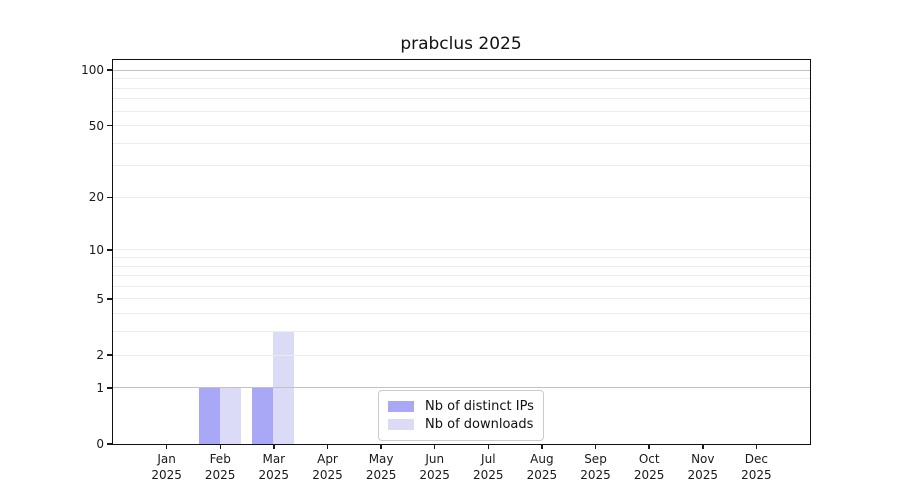  I want to click on x-tick-label: Feb 2025, so click(220, 467).